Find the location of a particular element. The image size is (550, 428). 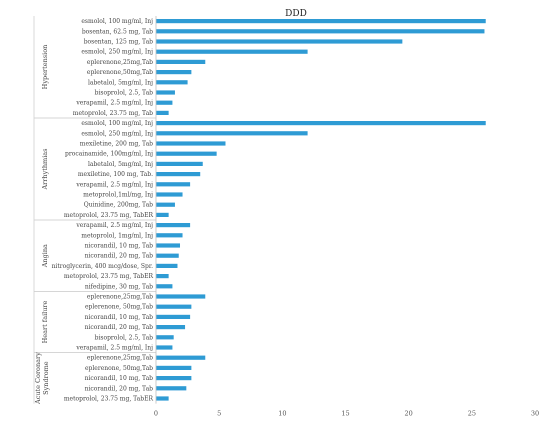

category-label: nifedipine, 30 mg, Tab is located at coordinates (119, 286).